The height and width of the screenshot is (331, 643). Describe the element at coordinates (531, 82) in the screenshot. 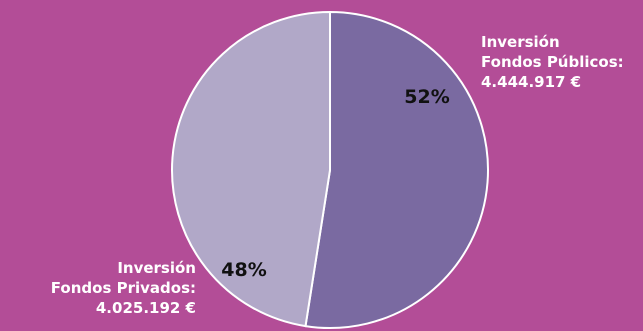

I see `slice-label-publicos-amount: 4.444.917 €` at that location.